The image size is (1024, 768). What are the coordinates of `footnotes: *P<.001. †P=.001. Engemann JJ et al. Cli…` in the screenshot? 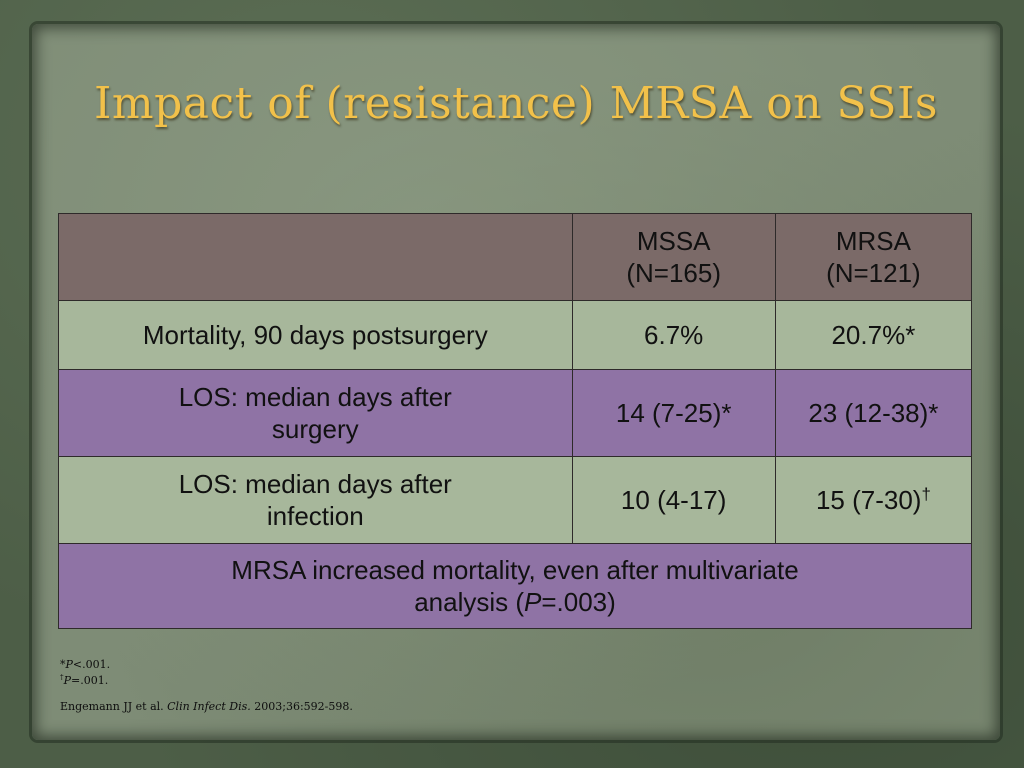 It's located at (206, 686).